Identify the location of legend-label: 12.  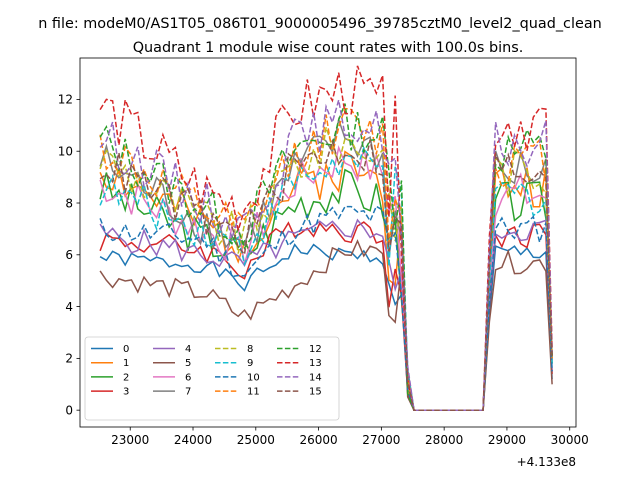
(315, 349).